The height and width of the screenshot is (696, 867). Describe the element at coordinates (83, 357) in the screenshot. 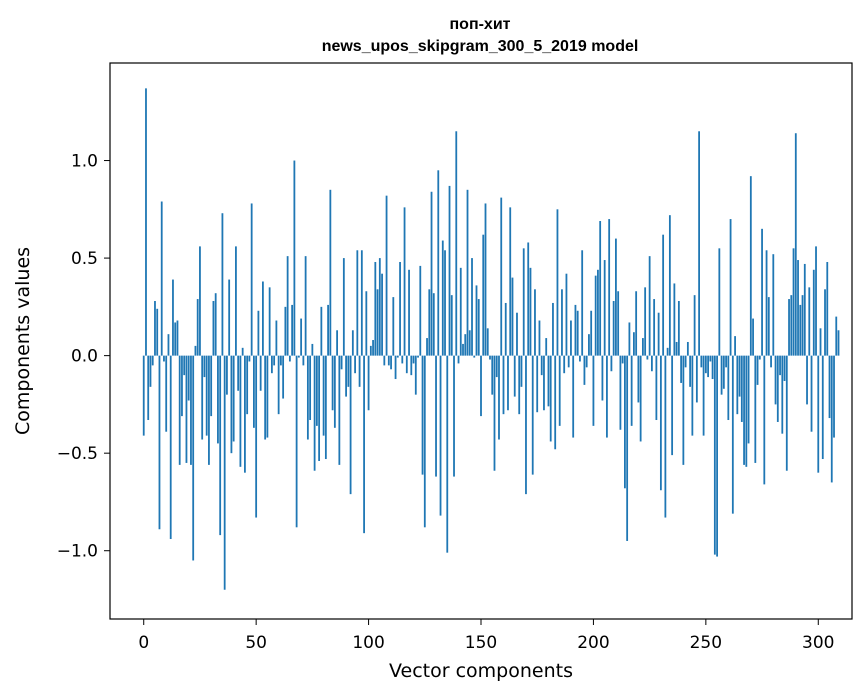

I see `y-axis-ticks: −1.0 −0.5 0.0 0.5 1.0` at that location.